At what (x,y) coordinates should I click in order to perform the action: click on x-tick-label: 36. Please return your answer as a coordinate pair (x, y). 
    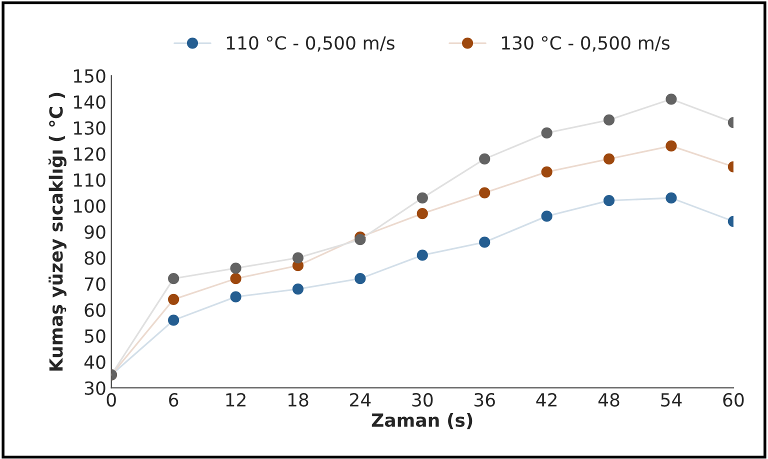
    Looking at the image, I should click on (484, 400).